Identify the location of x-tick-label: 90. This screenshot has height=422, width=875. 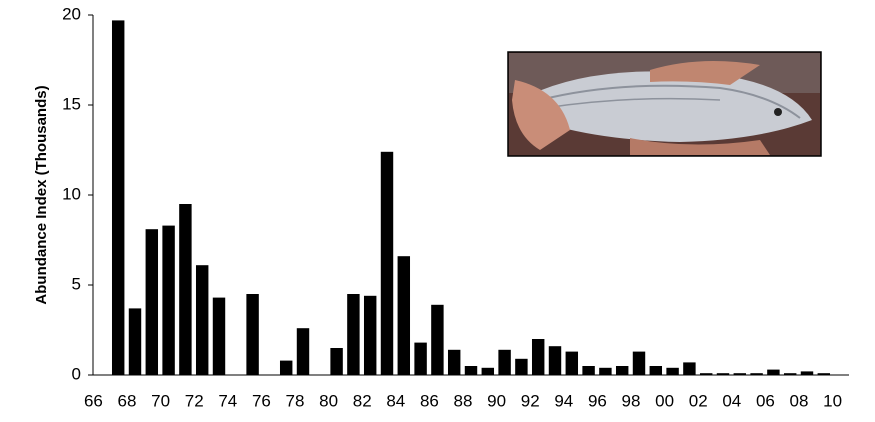
(496, 400).